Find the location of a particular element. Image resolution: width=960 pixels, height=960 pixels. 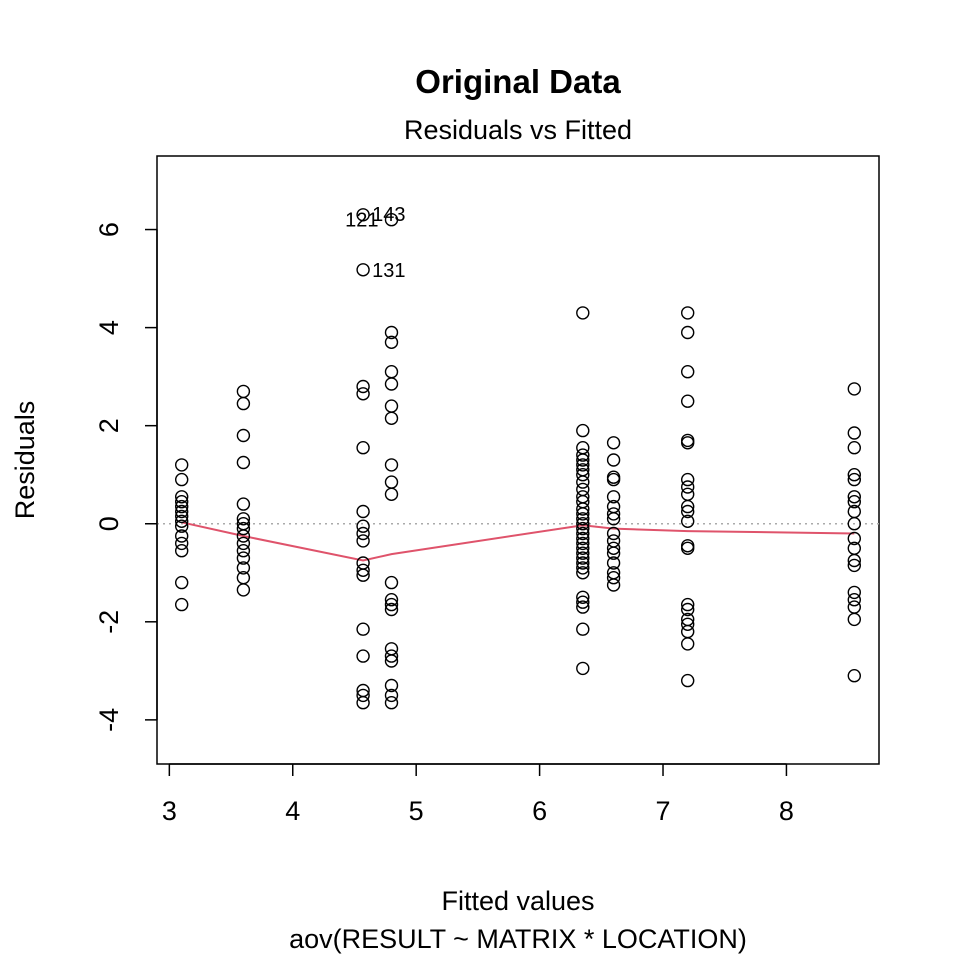

x-axis-label: Fitted values is located at coordinates (517, 901).